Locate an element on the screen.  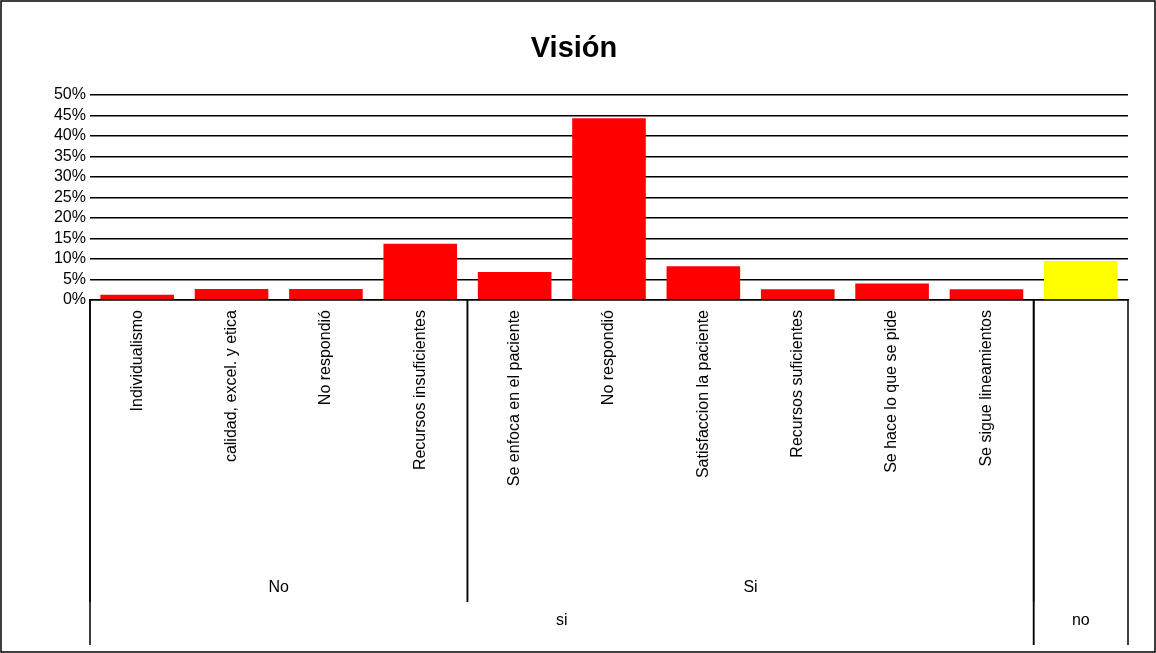
y-tick-label: 15% is located at coordinates (69, 237).